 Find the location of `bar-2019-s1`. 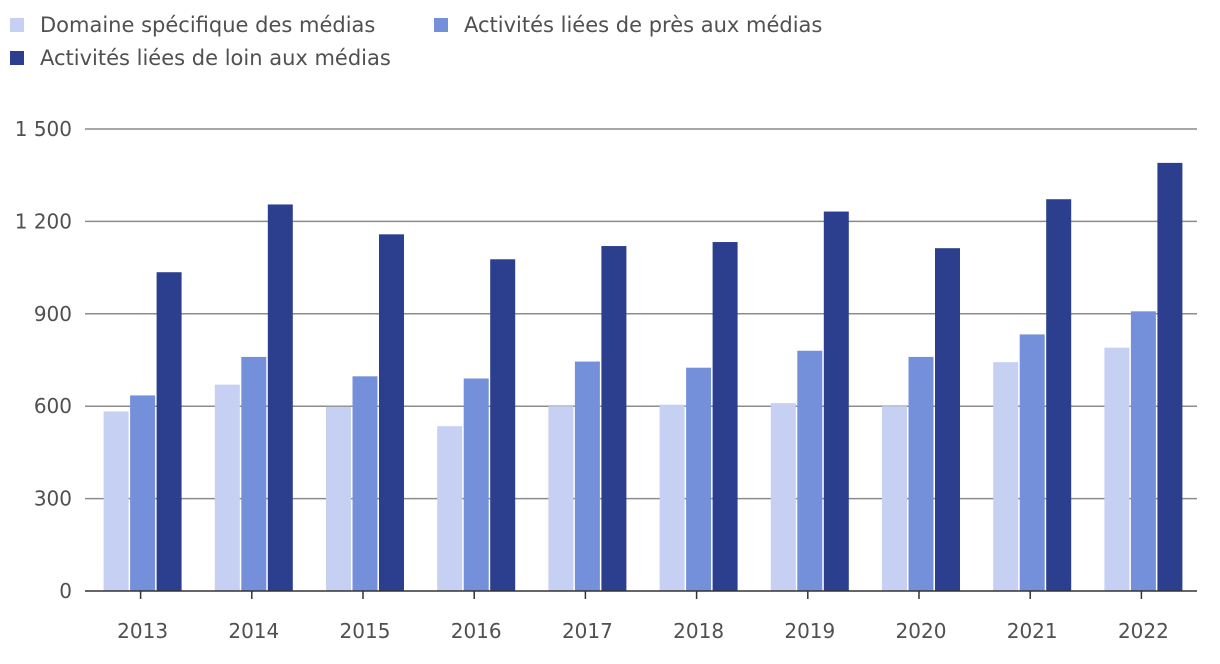

bar-2019-s1 is located at coordinates (810, 470).